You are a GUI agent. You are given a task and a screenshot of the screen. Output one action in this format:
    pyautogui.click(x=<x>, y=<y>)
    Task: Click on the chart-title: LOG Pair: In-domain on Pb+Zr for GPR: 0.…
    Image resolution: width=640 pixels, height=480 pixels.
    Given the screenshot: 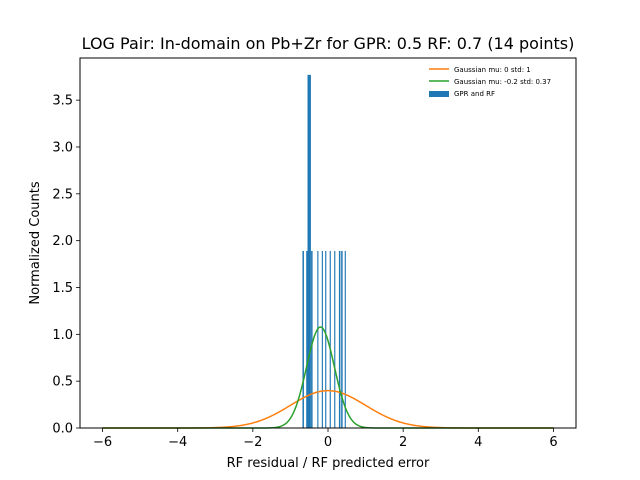 What is the action you would take?
    pyautogui.click(x=328, y=43)
    